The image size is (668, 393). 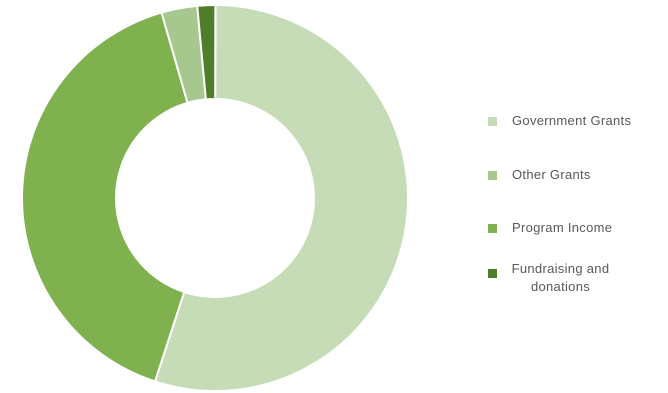 What do you see at coordinates (551, 174) in the screenshot?
I see `legend-label-other-grants: Other Grants` at bounding box center [551, 174].